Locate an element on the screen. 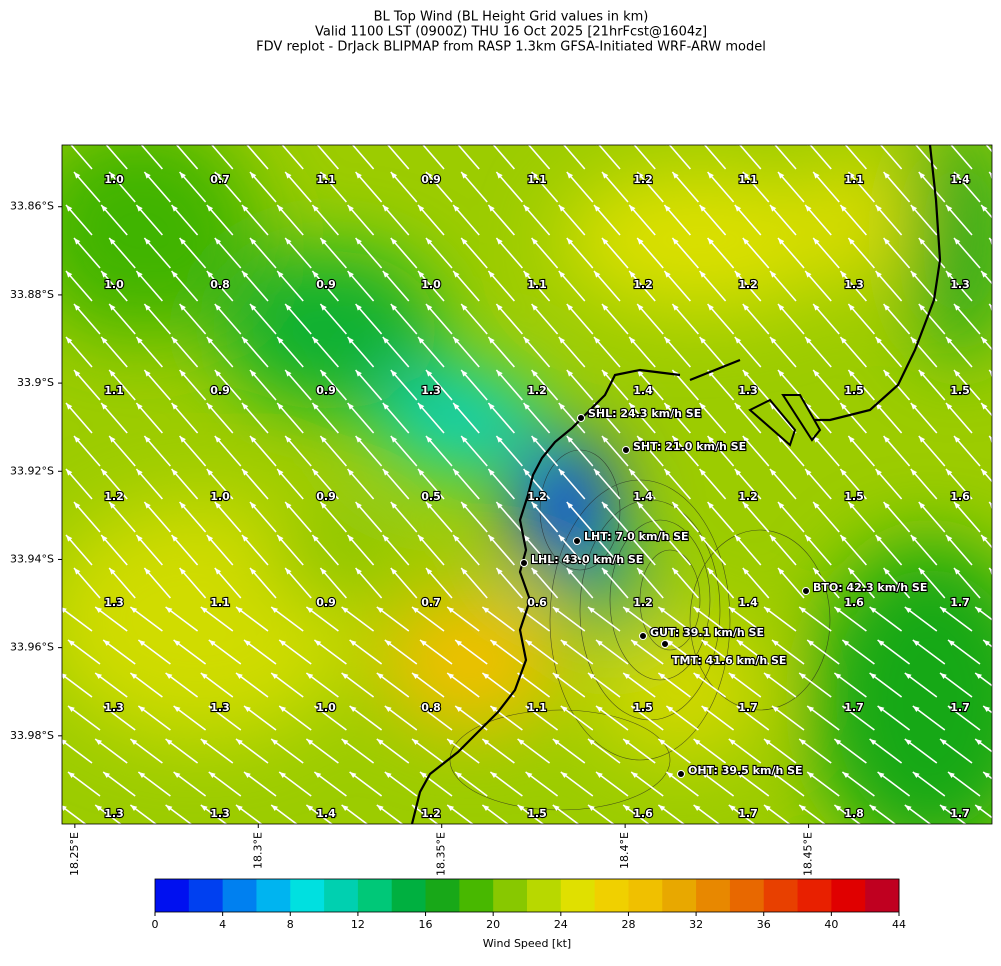 Image resolution: width=1001 pixels, height=966 pixels. lat-tick-label: 33.92°S is located at coordinates (32, 470).